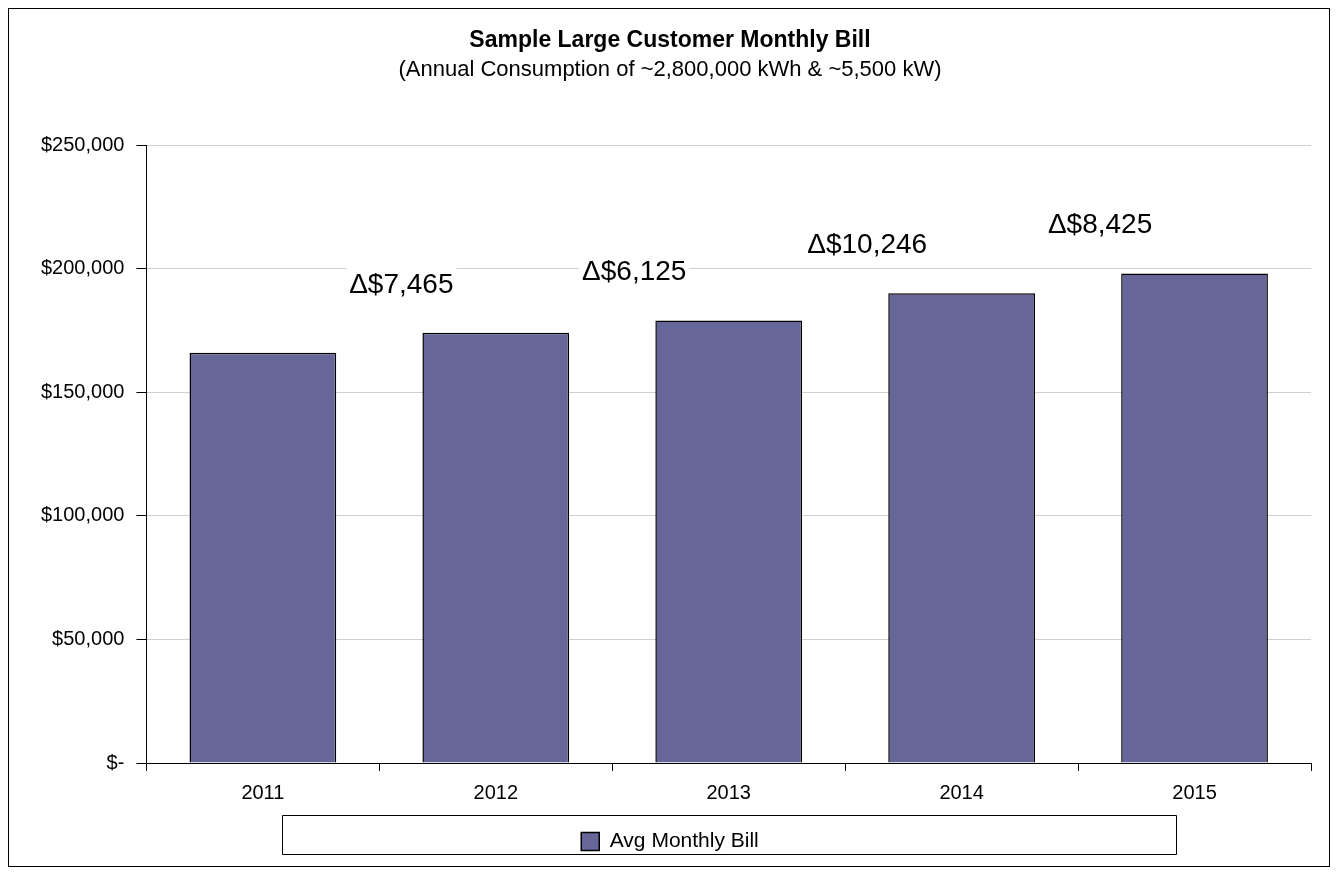  What do you see at coordinates (263, 791) in the screenshot?
I see `x-tick-label: 2011` at bounding box center [263, 791].